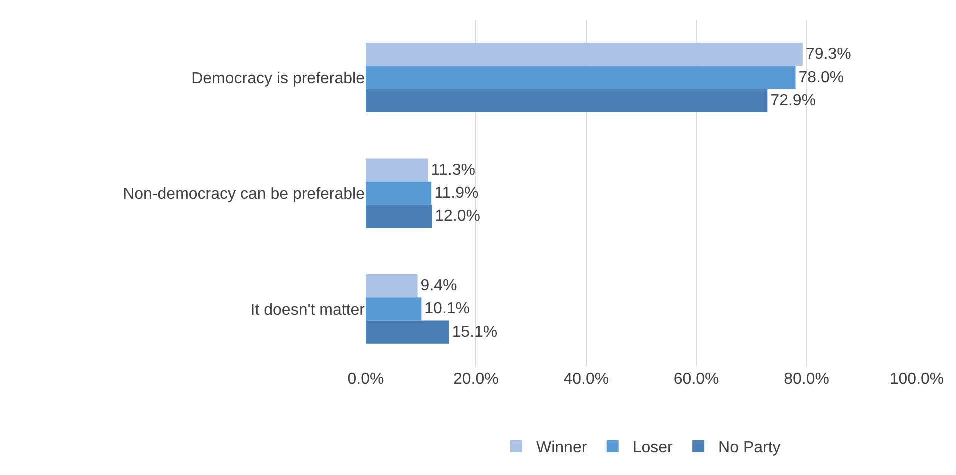 The width and height of the screenshot is (956, 475). I want to click on data-label: 9.4%, so click(439, 286).